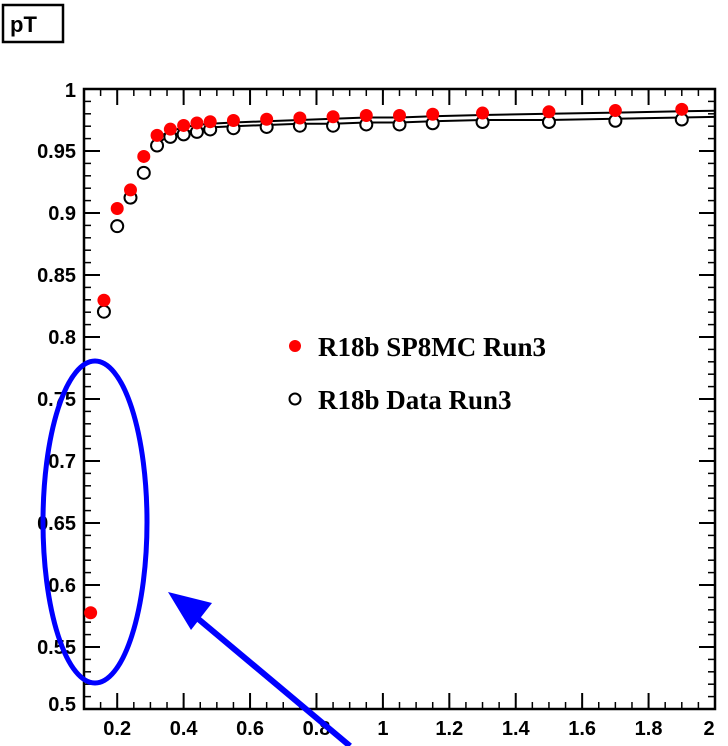  What do you see at coordinates (70, 91) in the screenshot?
I see `y-tick-label: 1` at bounding box center [70, 91].